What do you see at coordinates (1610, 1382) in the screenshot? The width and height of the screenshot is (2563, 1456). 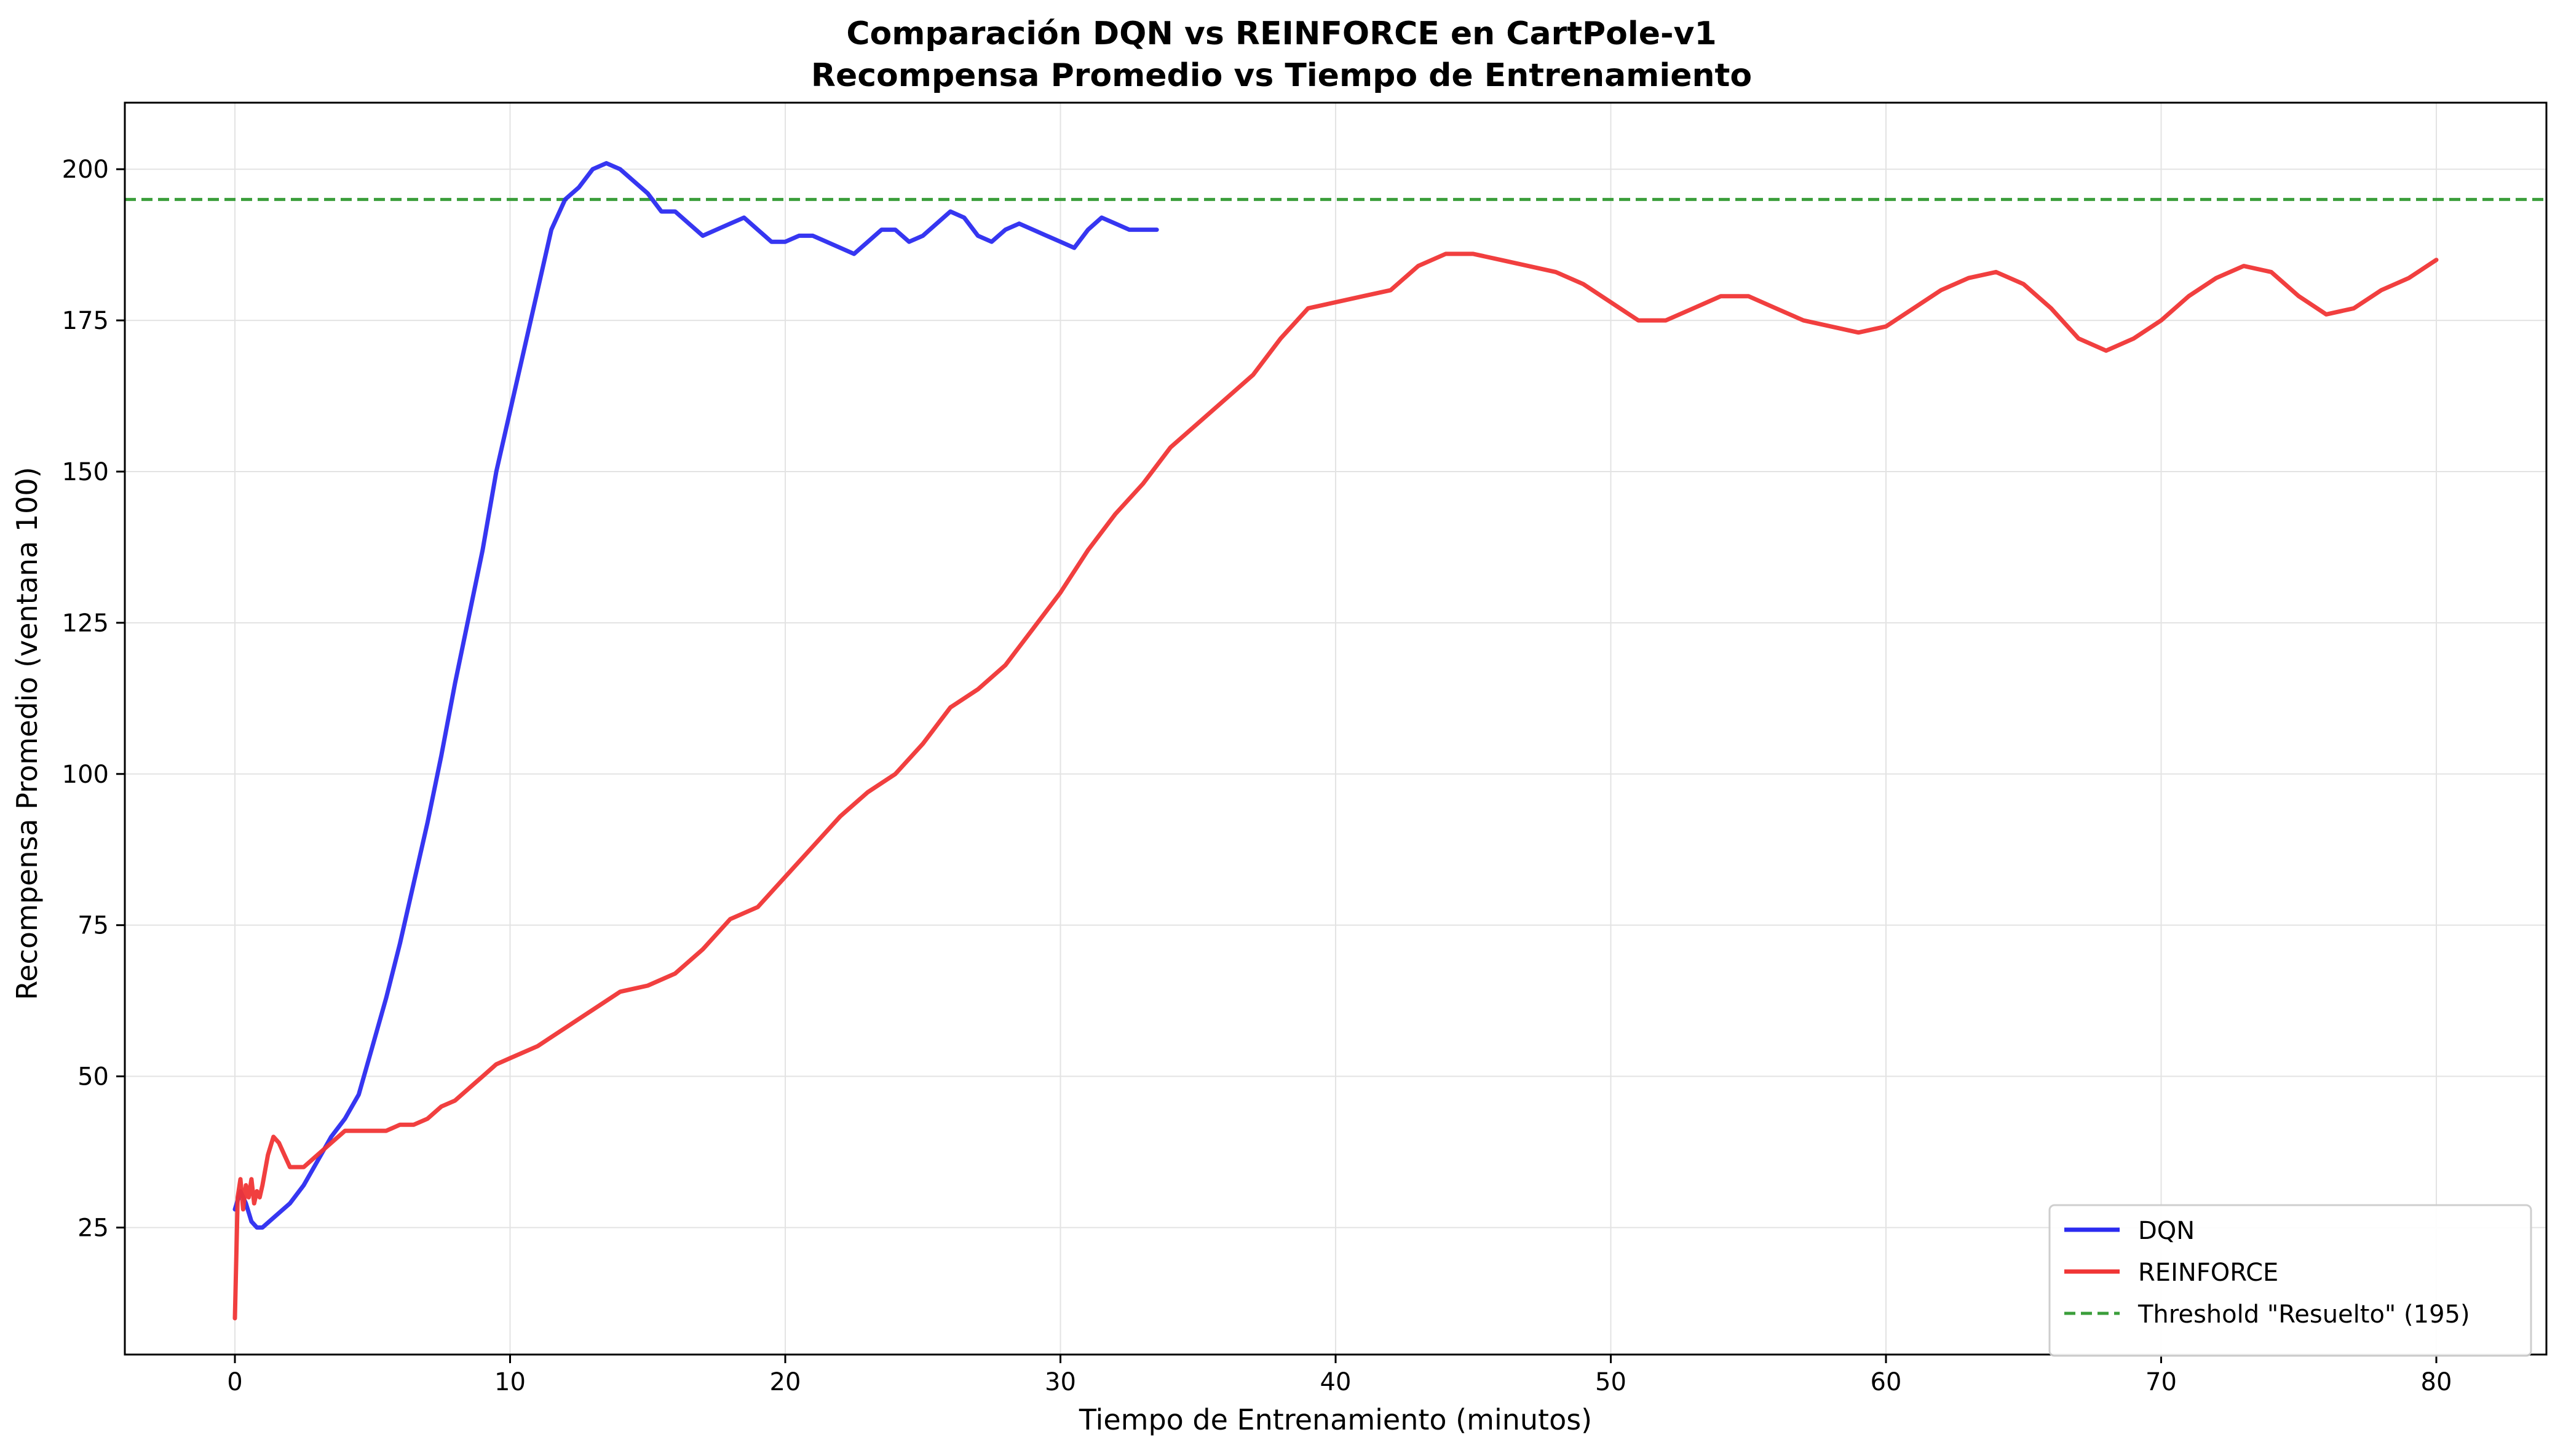 I see `x-tick-label: 50` at bounding box center [1610, 1382].